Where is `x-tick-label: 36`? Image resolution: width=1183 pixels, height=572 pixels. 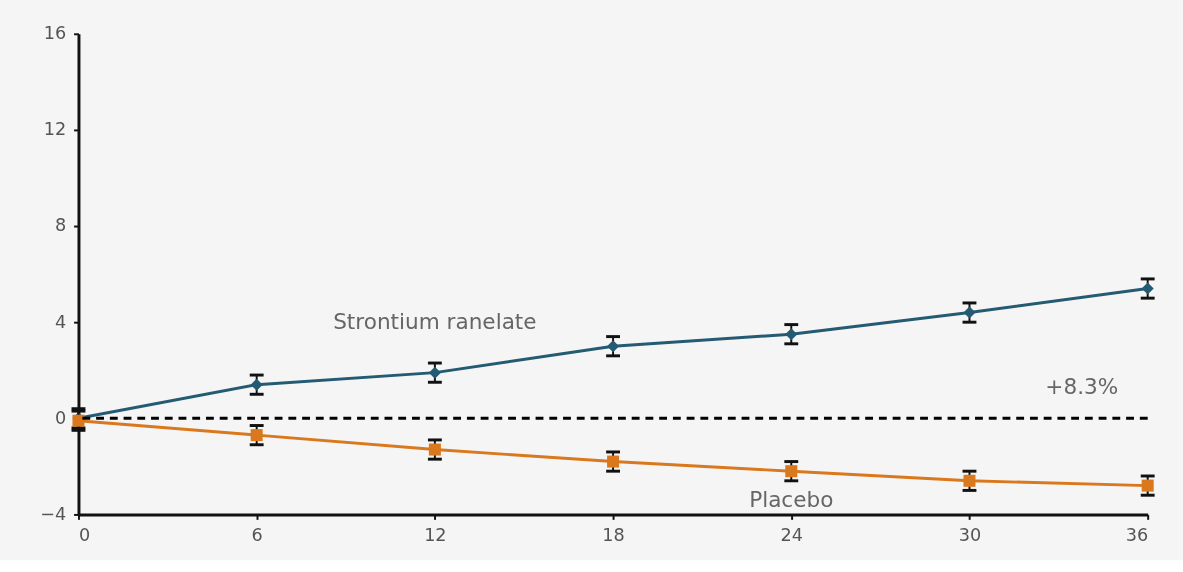 x-tick-label: 36 is located at coordinates (1137, 535).